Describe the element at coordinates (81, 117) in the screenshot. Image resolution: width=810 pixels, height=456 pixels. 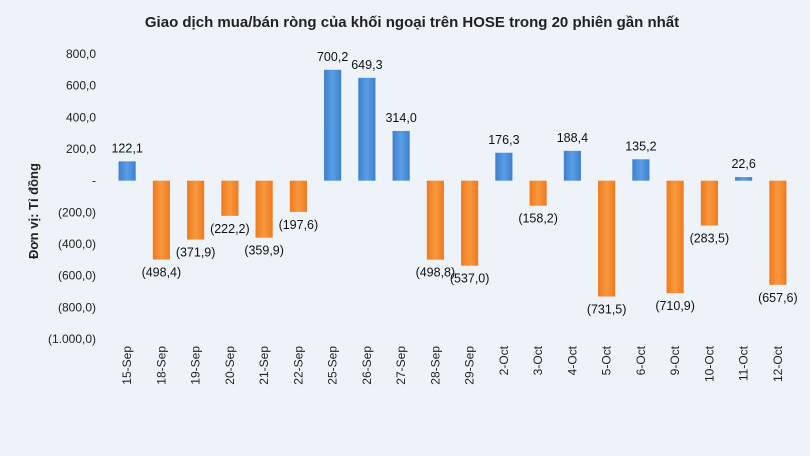
I see `y-tick-label: 400,0` at that location.